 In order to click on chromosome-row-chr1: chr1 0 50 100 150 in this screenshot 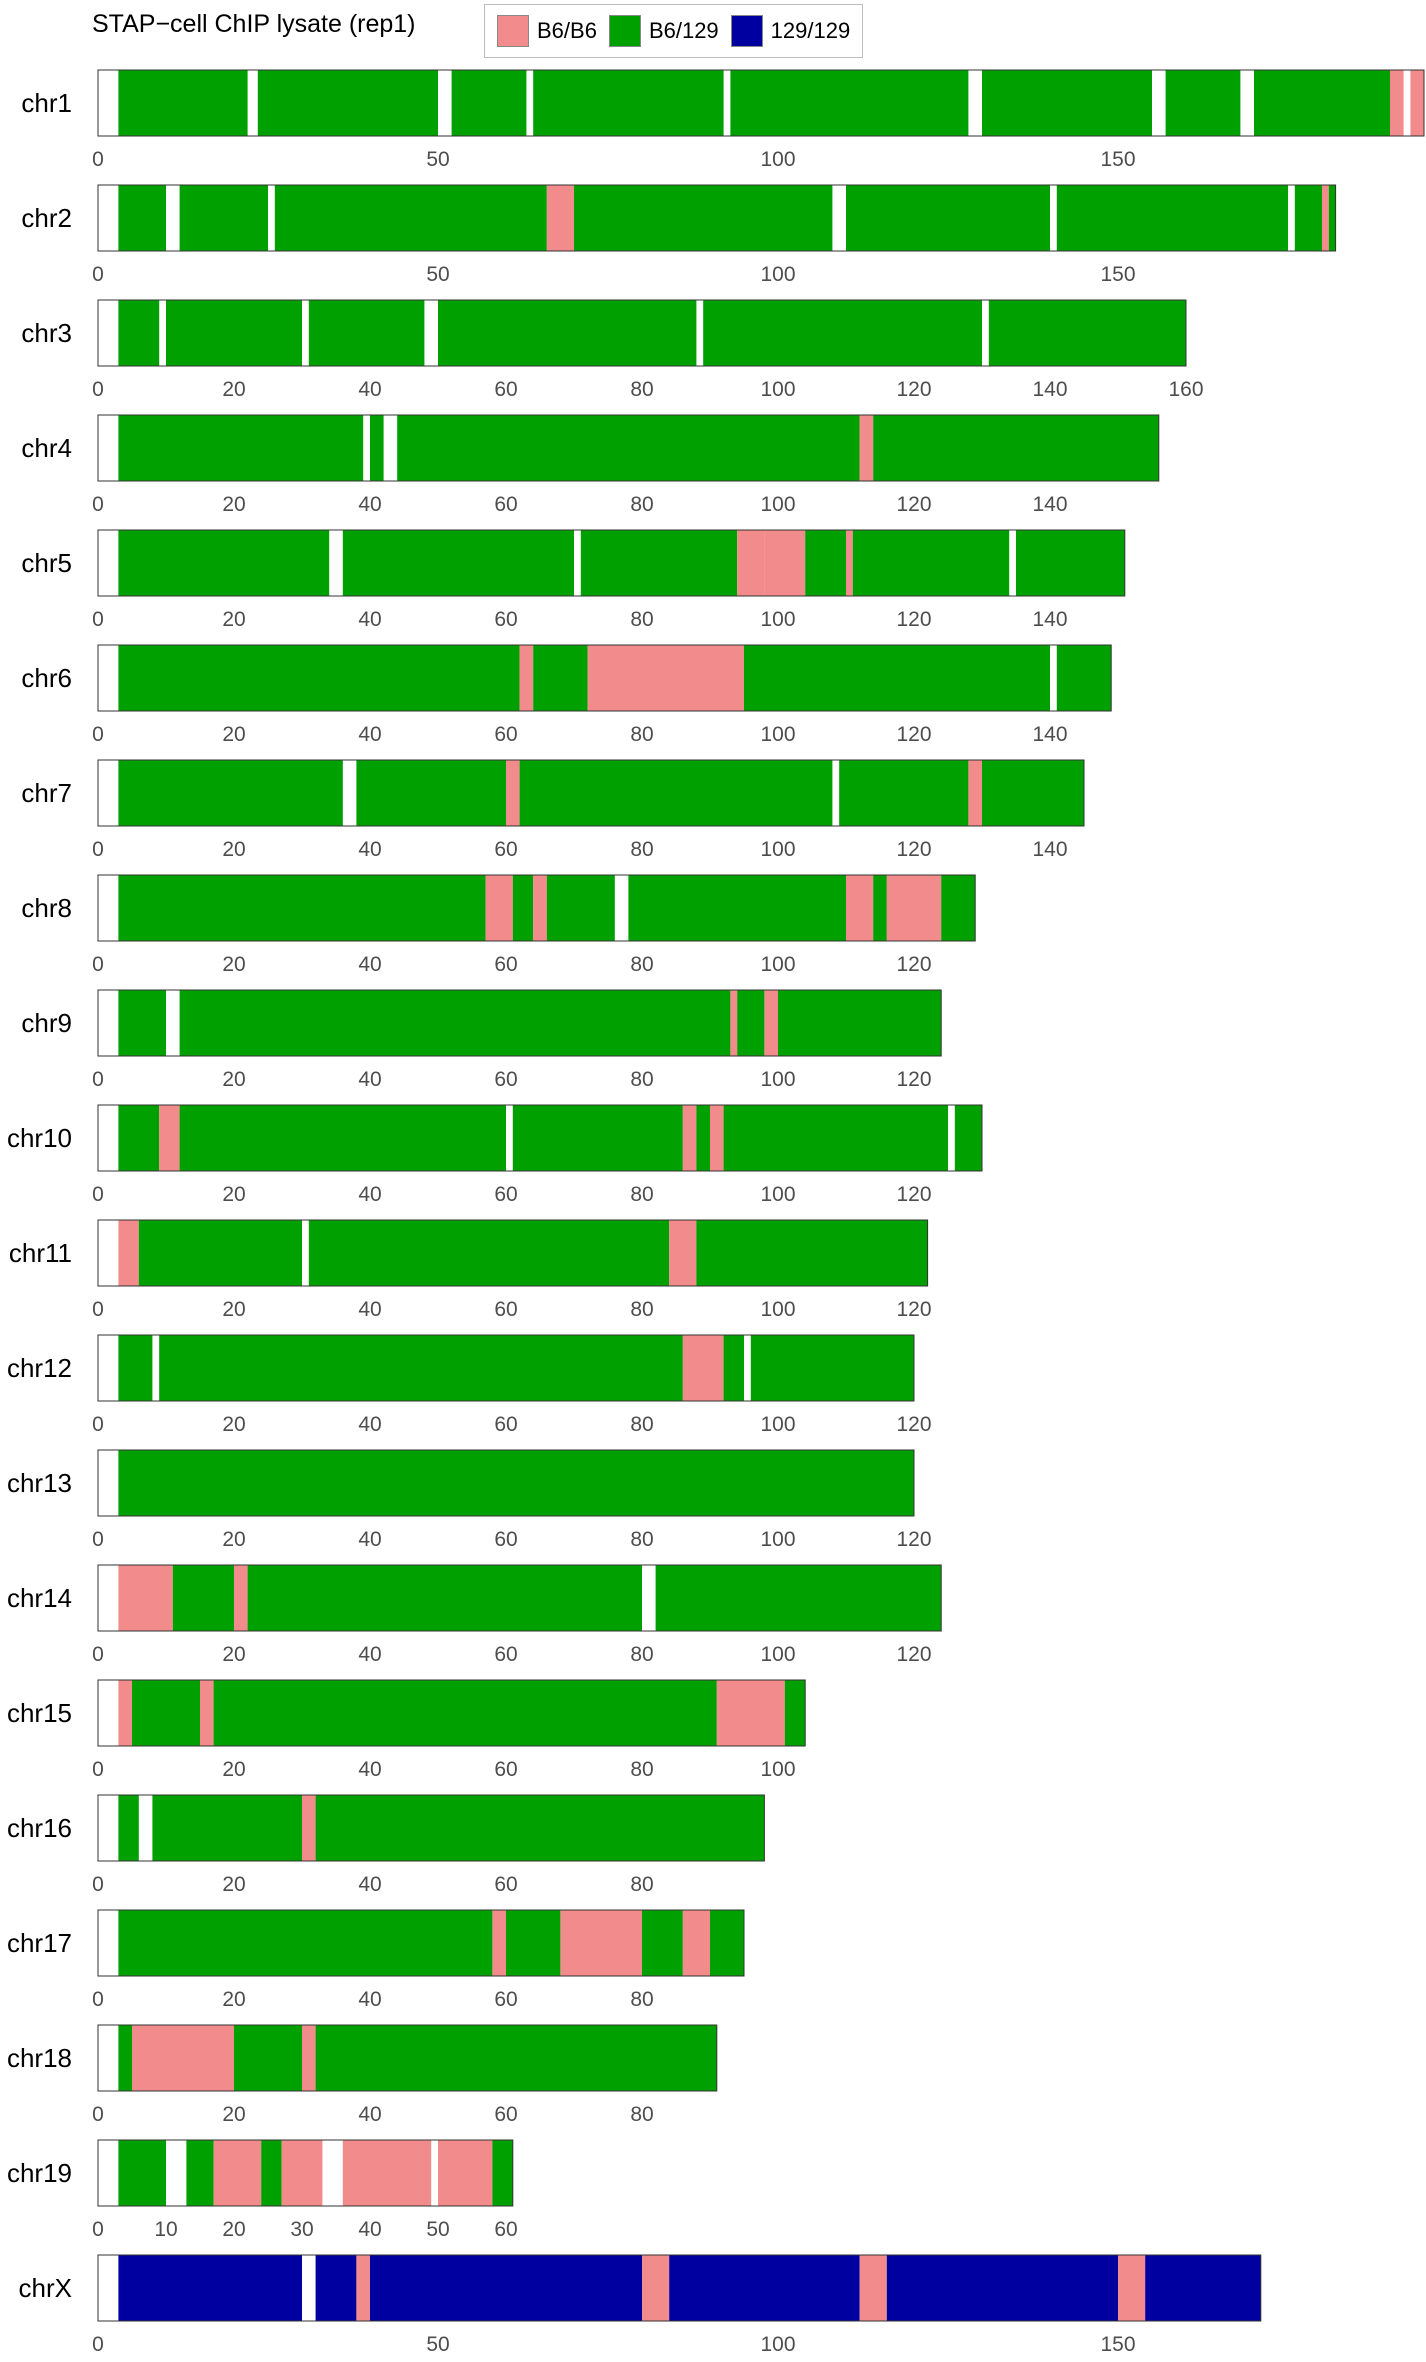, I will do `click(723, 120)`.